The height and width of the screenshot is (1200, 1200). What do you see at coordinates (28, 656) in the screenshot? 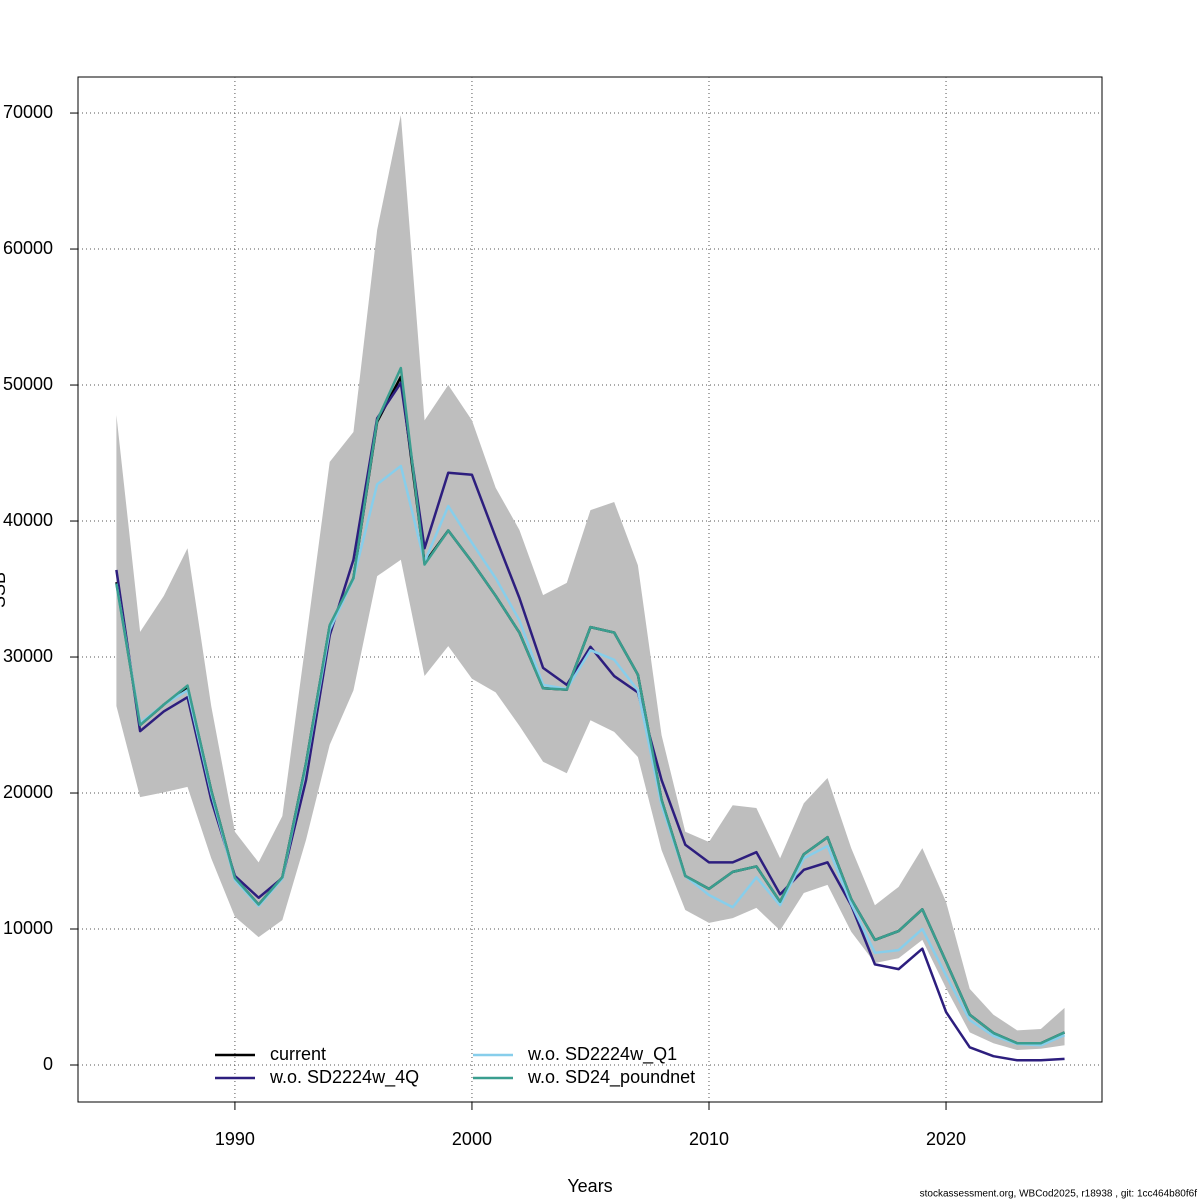
I see `y-tick-label: 30000` at bounding box center [28, 656].